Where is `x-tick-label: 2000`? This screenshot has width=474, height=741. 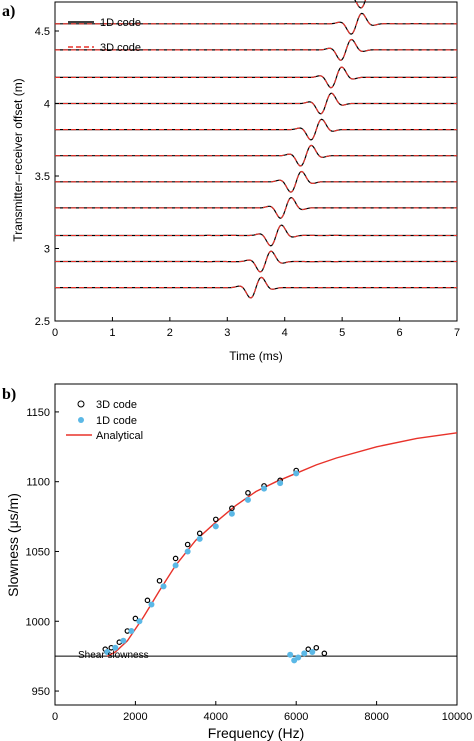
x-tick-label: 2000 is located at coordinates (135, 717).